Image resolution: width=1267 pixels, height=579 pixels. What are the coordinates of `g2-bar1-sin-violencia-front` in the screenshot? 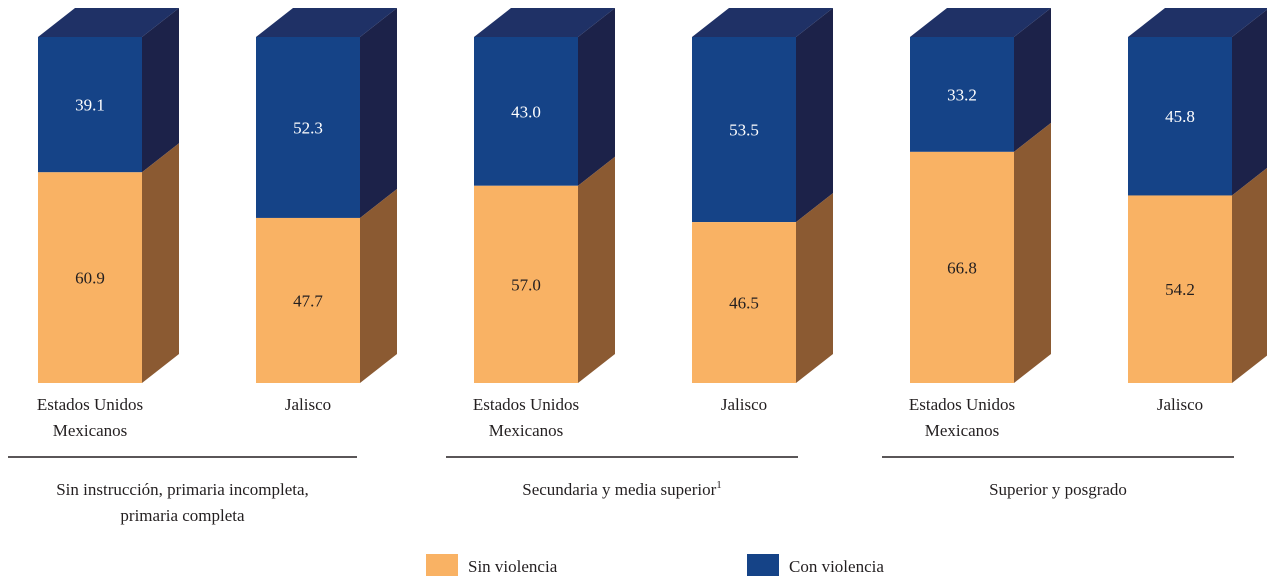 It's located at (1180, 289).